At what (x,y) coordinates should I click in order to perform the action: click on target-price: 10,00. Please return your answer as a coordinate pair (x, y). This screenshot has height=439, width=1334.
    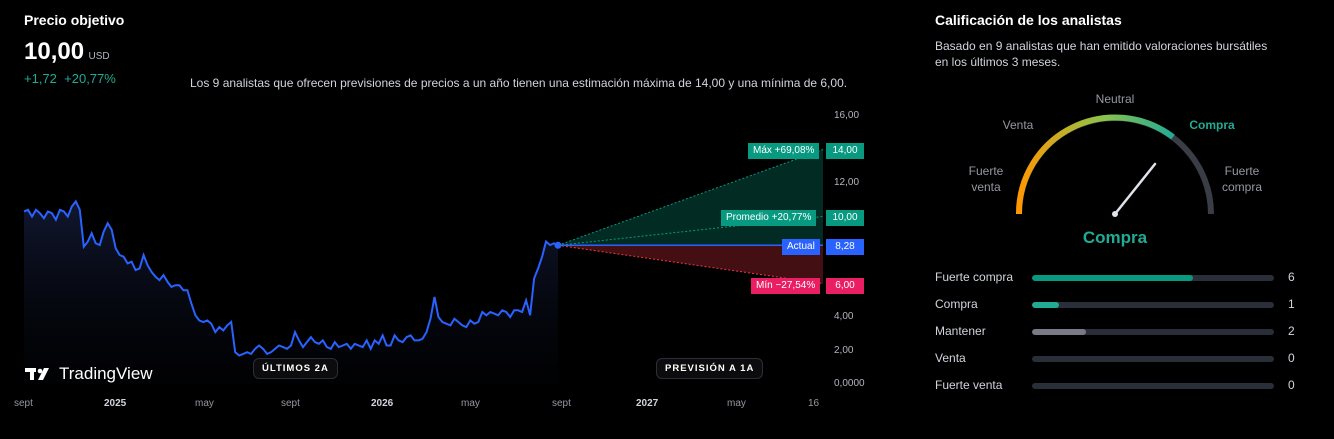
    Looking at the image, I should click on (54, 51).